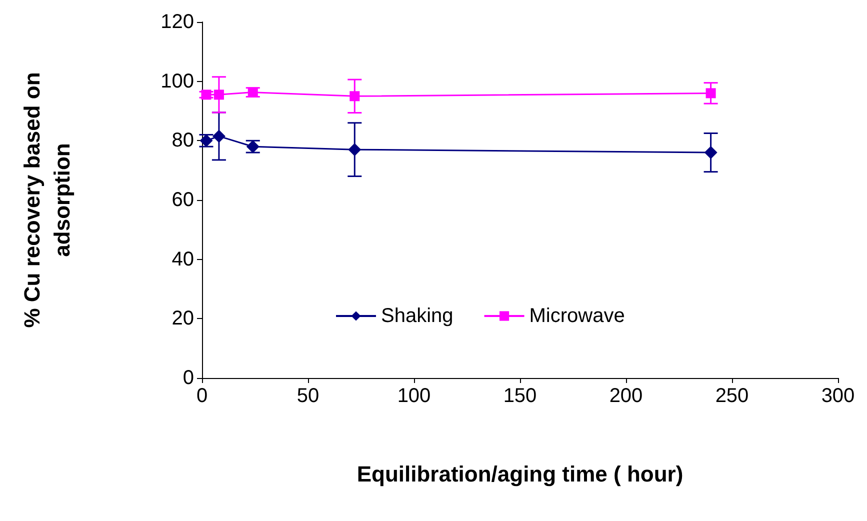 The height and width of the screenshot is (521, 867). Describe the element at coordinates (520, 396) in the screenshot. I see `x-tick-label: 150` at that location.